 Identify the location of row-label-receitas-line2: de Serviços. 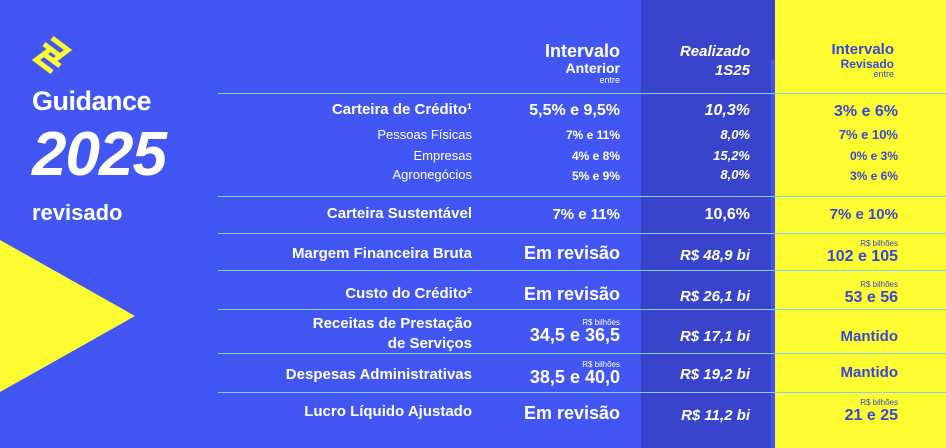
(429, 343).